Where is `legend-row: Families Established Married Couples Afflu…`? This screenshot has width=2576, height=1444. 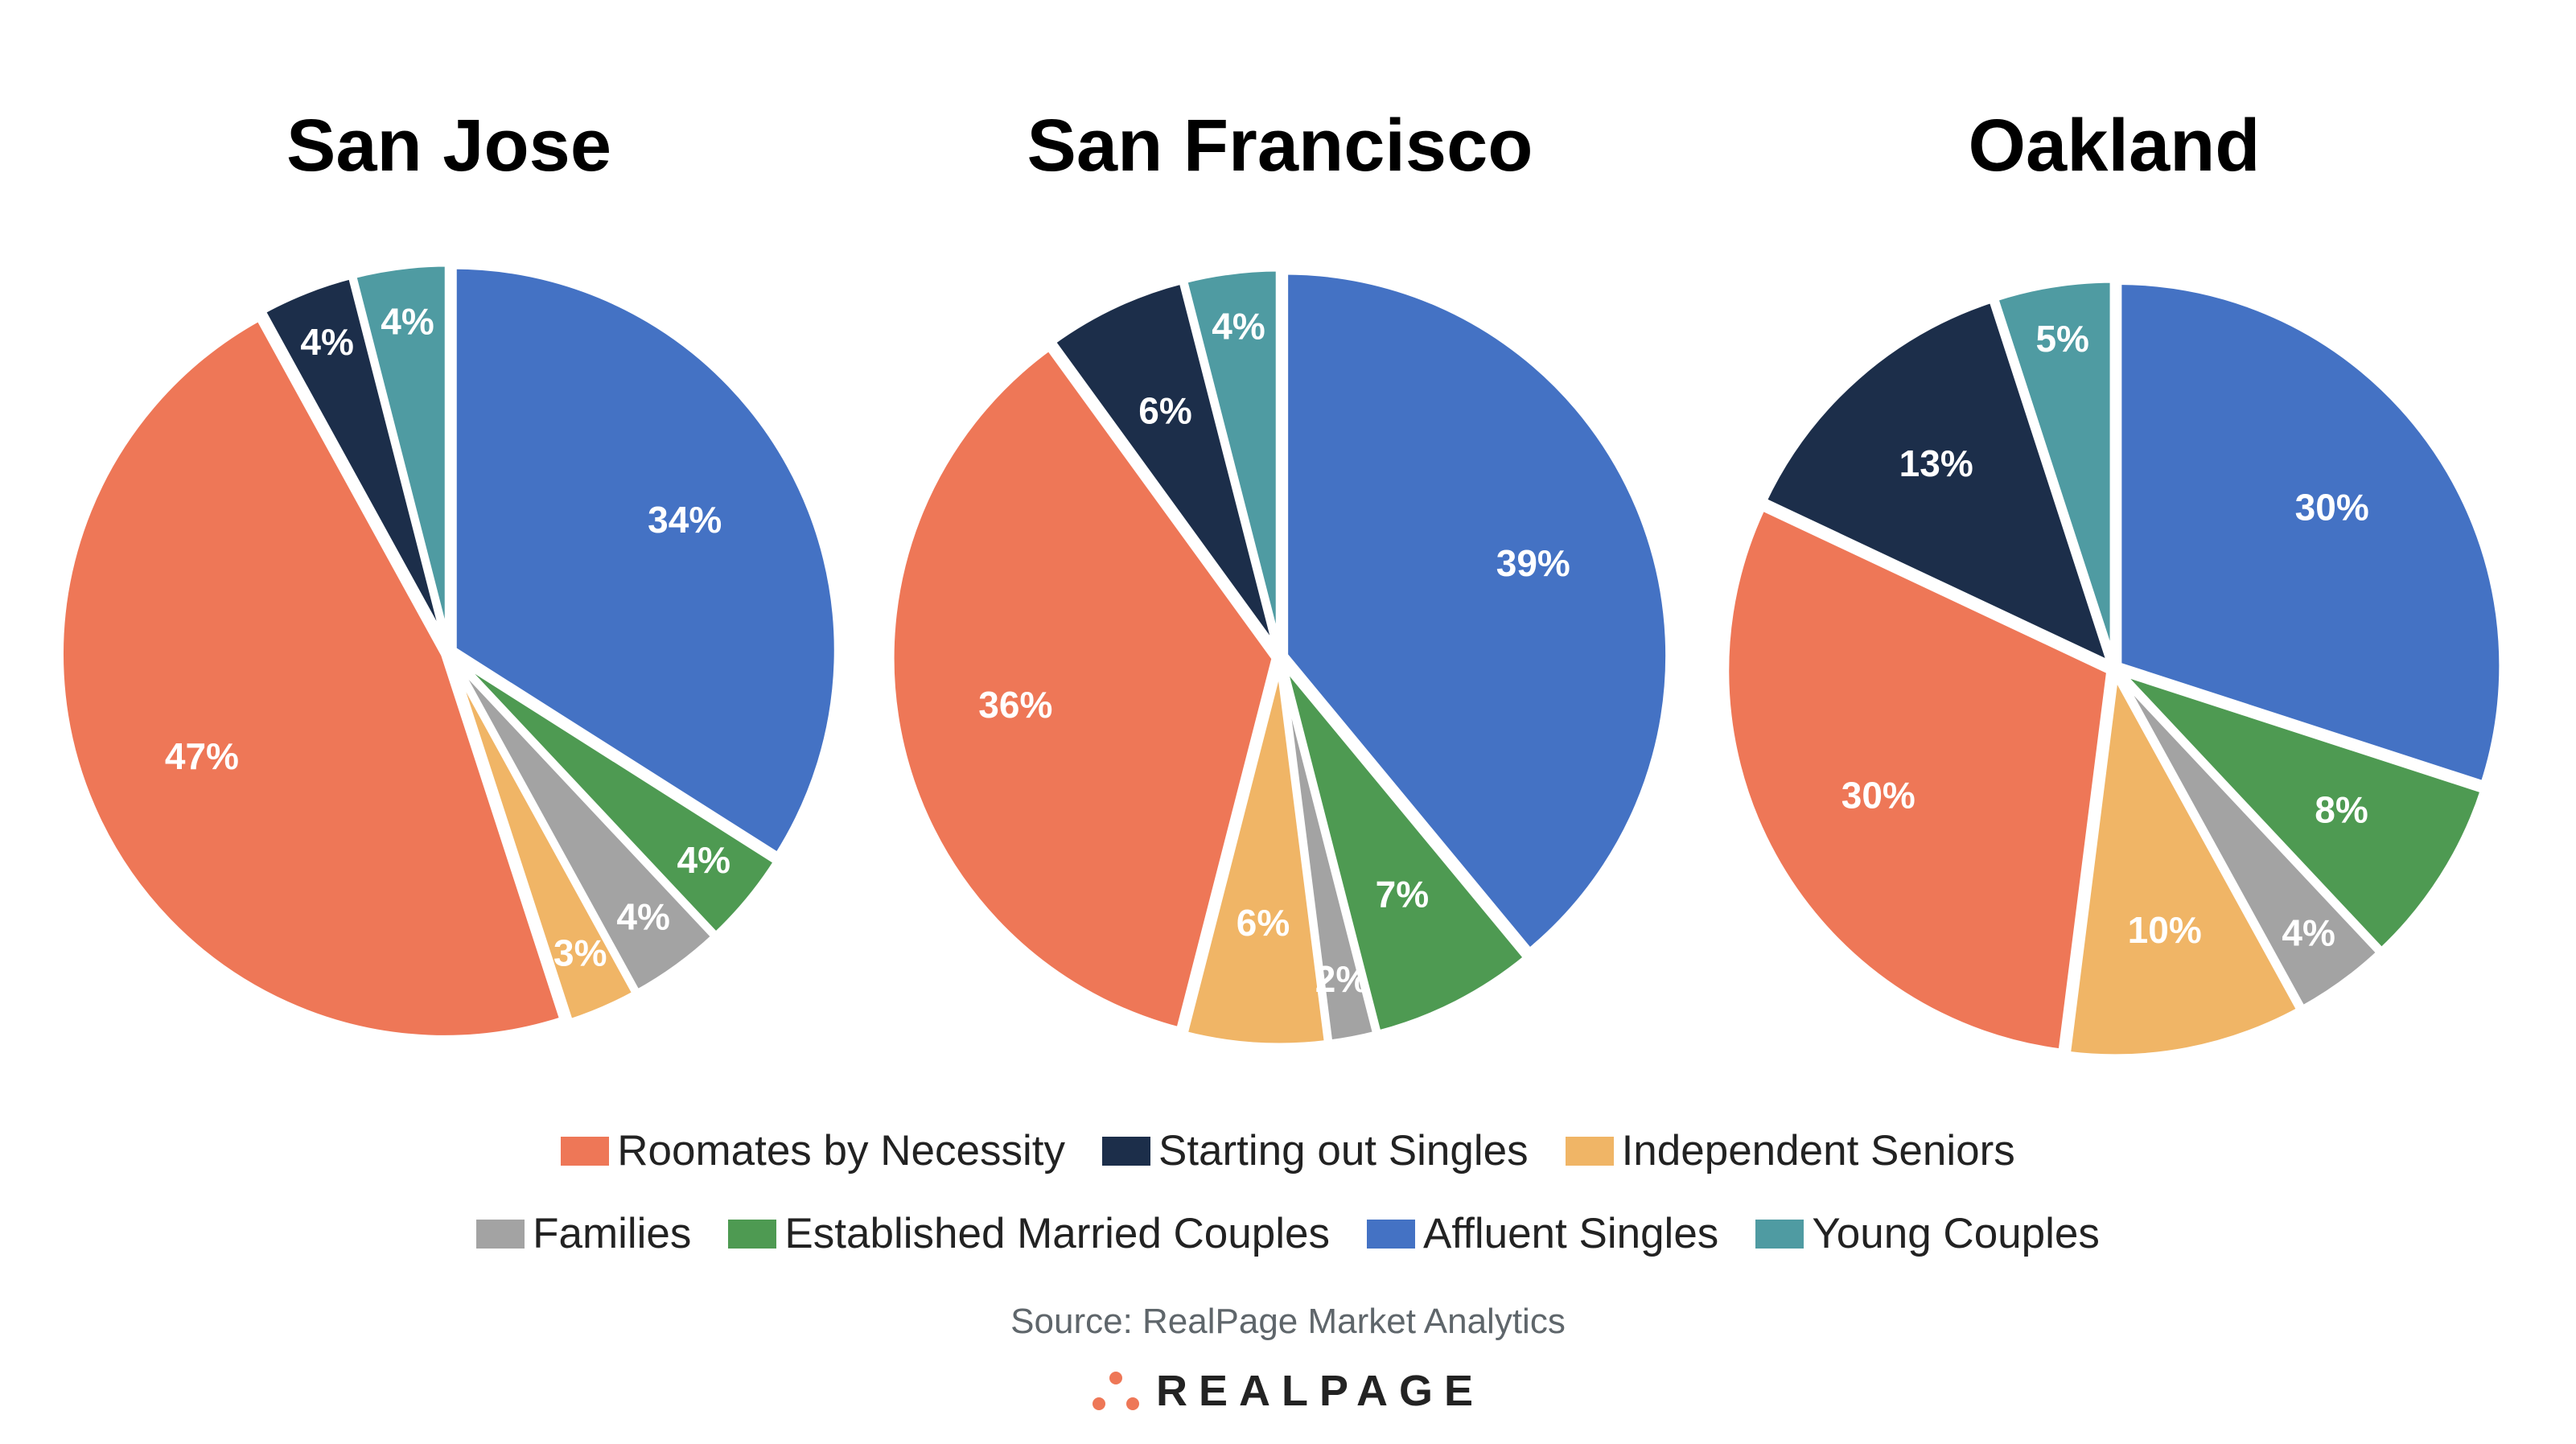
legend-row: Families Established Married Couples Afflu… is located at coordinates (1288, 1233).